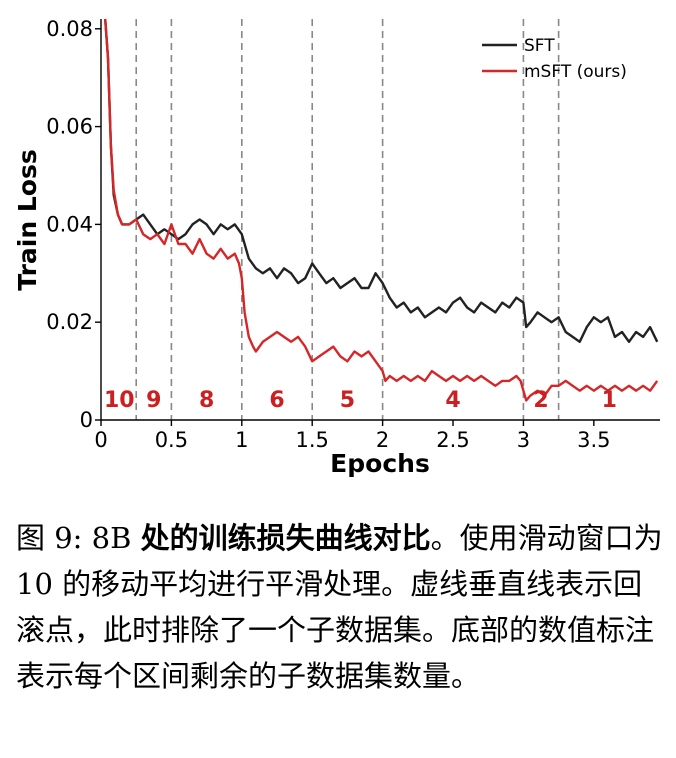  I want to click on segment-count-label: 1, so click(609, 400).